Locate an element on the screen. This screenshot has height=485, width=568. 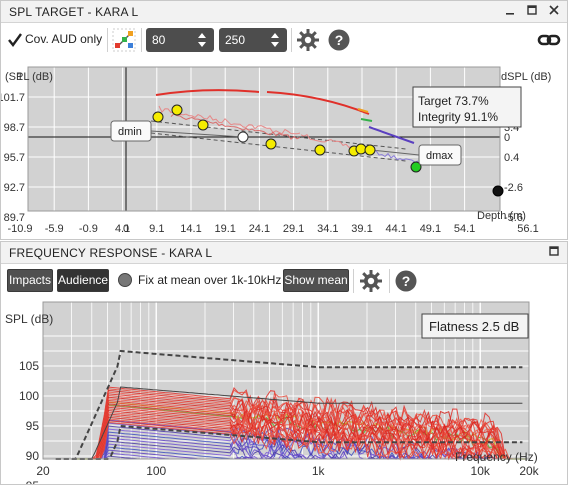
minimize-icon is located at coordinates (510, 12).